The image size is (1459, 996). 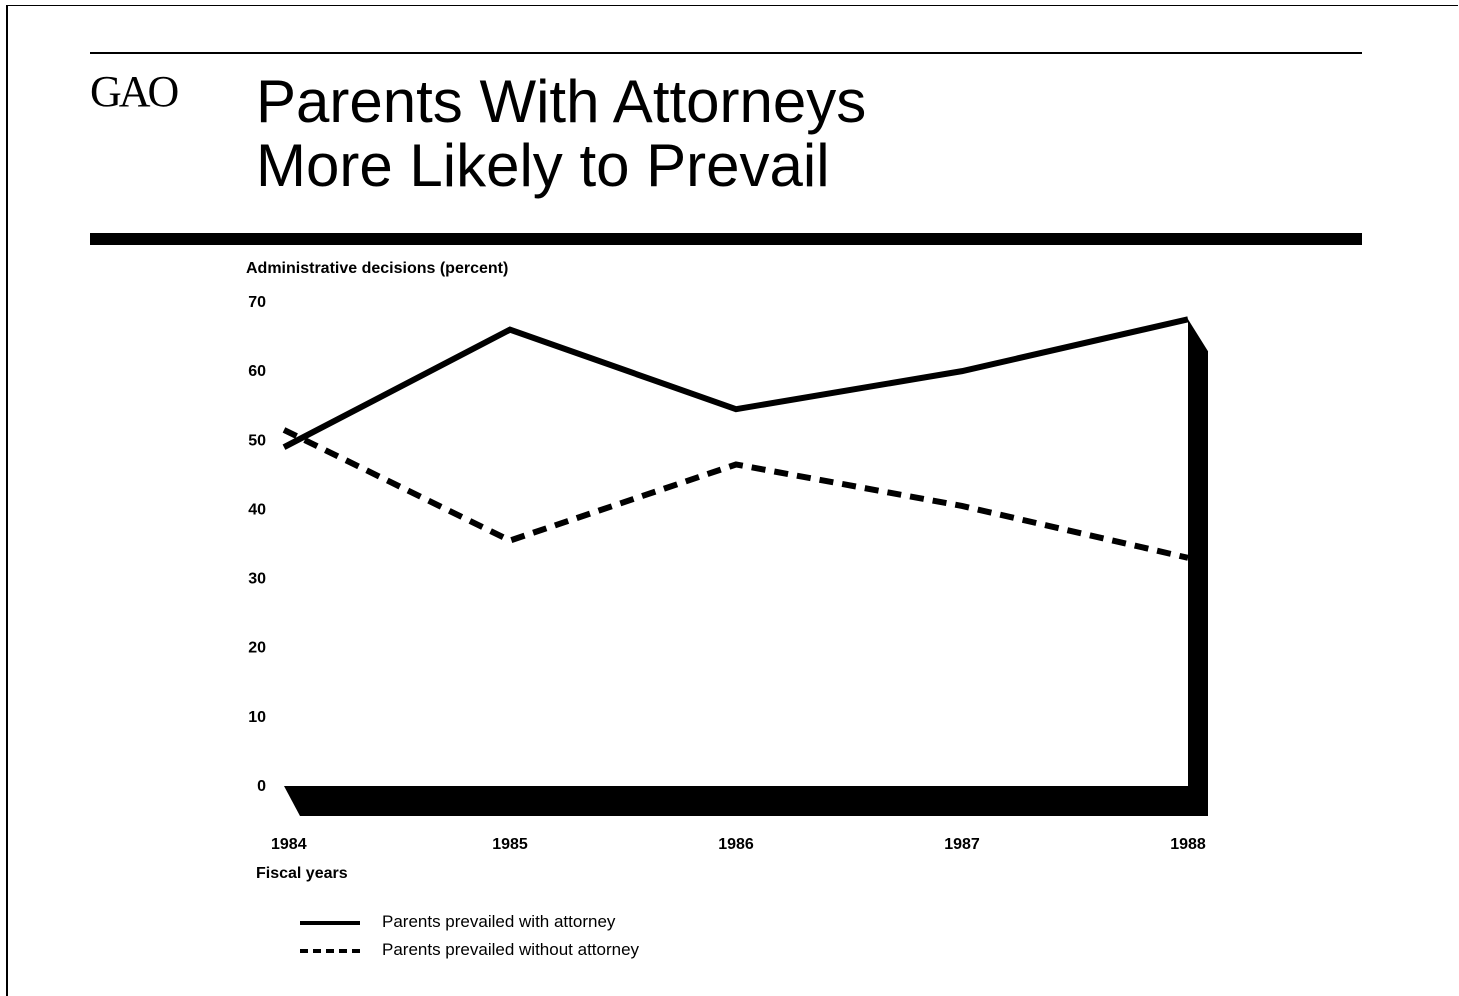 I want to click on series-without-attorney-line, so click(x=735, y=494).